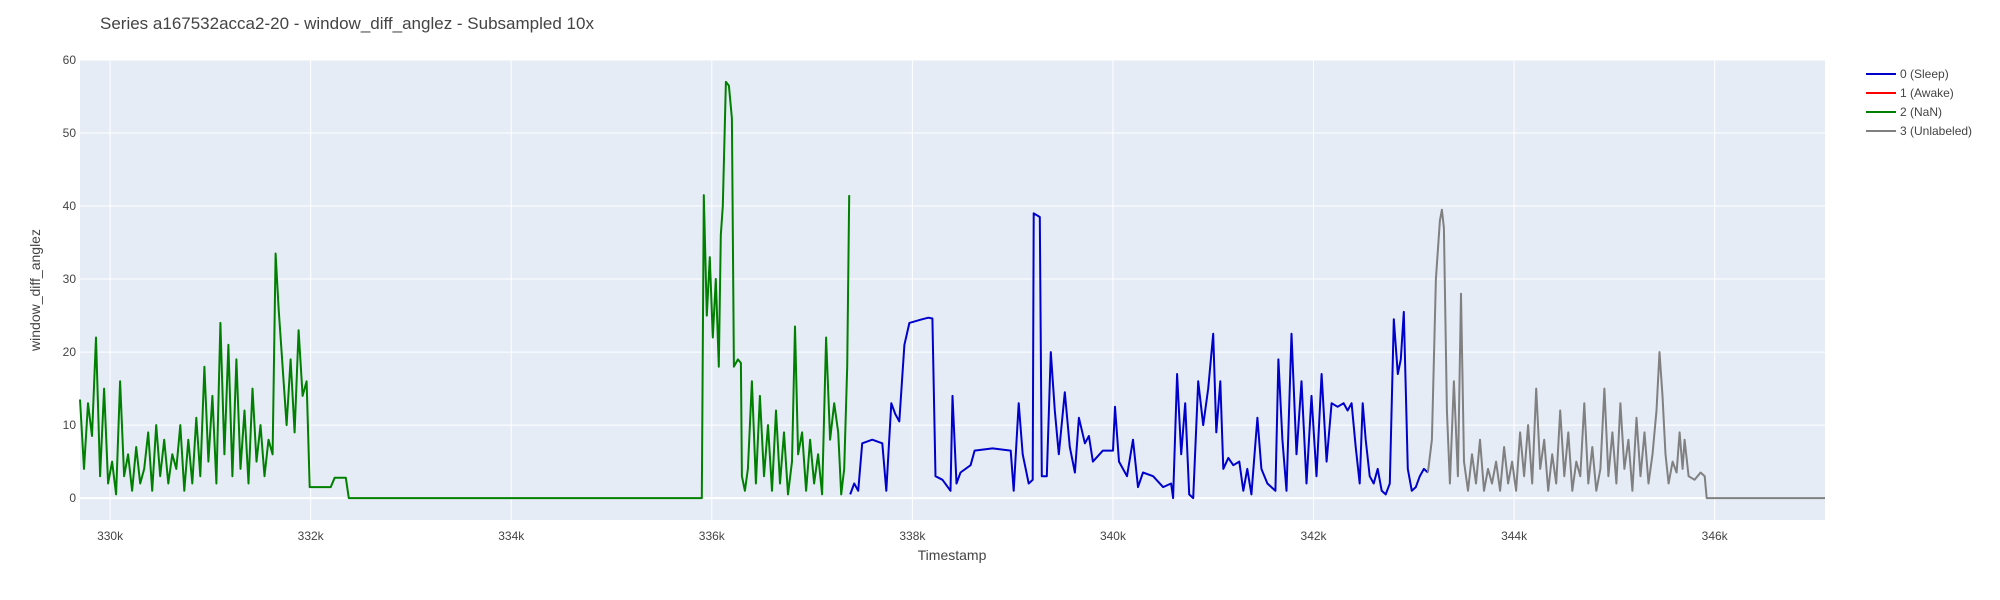 Image resolution: width=2000 pixels, height=600 pixels. I want to click on legend-item: 0 (Sleep), so click(1907, 74).